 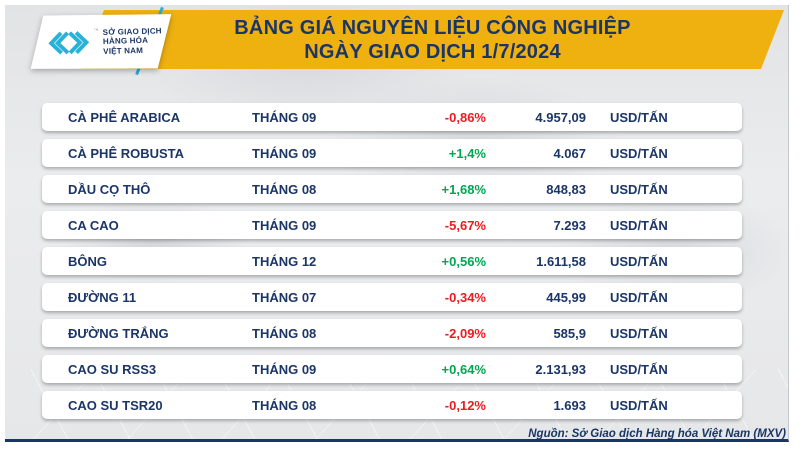 I want to click on change-percent: +1,68%, so click(x=463, y=189).